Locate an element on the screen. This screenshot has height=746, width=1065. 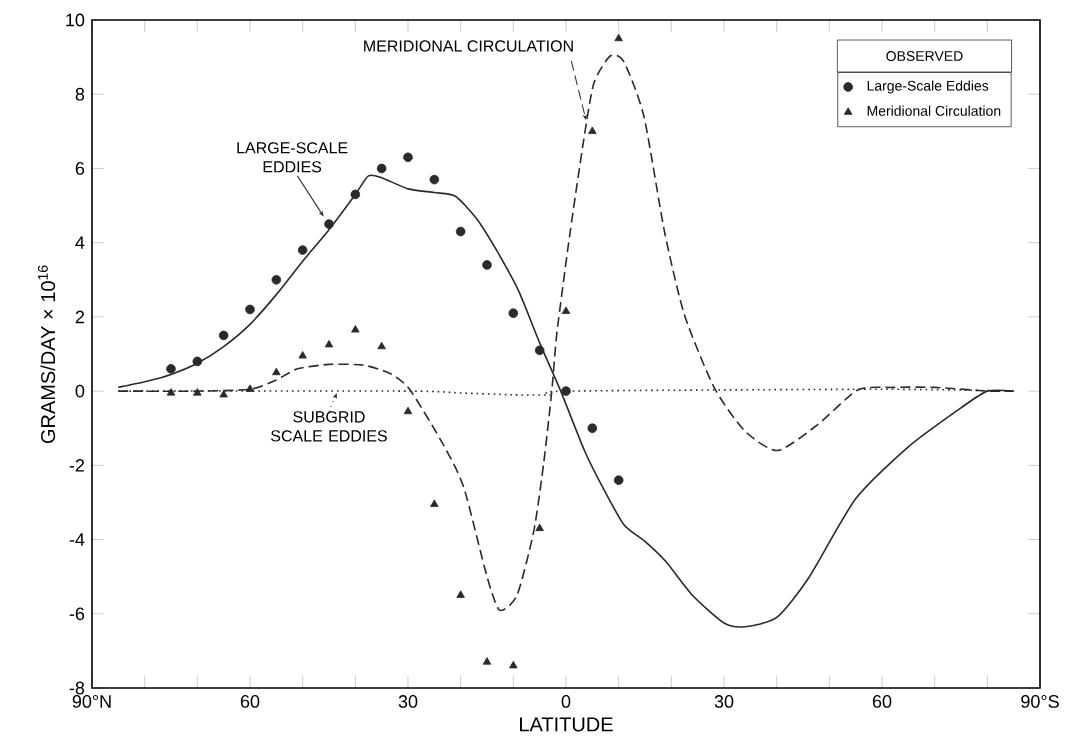
x-tick-label: 90°N is located at coordinates (91, 701).